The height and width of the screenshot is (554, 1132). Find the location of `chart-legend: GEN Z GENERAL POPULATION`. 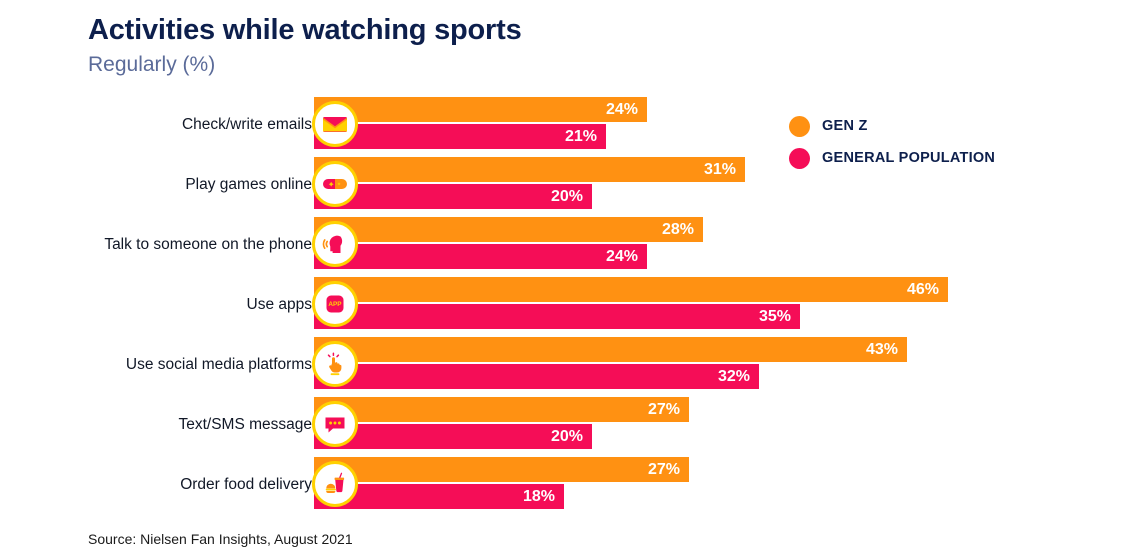

chart-legend: GEN Z GENERAL POPULATION is located at coordinates (892, 142).